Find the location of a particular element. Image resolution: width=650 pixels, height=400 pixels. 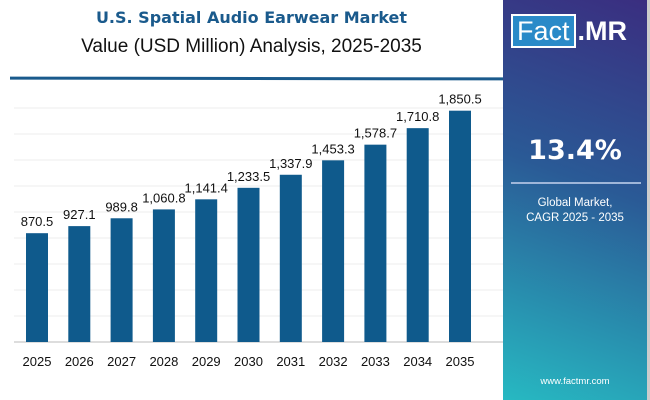

bar-2030 is located at coordinates (248, 264).